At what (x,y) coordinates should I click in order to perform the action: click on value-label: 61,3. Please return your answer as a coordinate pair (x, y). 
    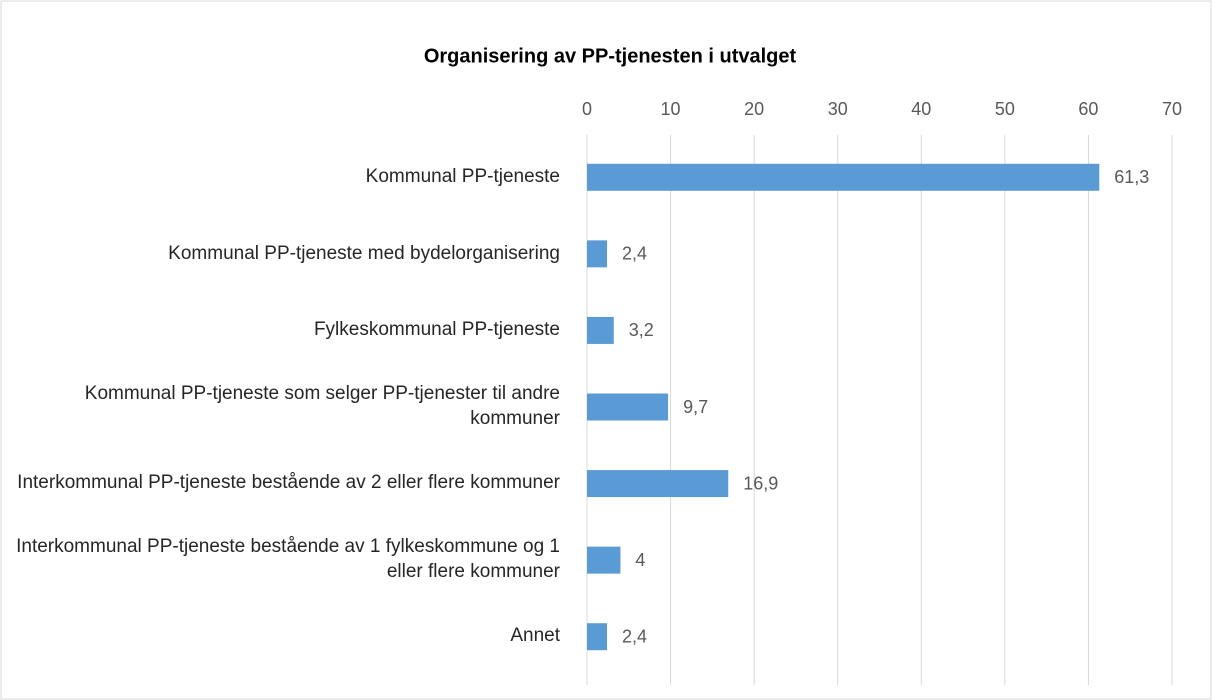
    Looking at the image, I should click on (1131, 177).